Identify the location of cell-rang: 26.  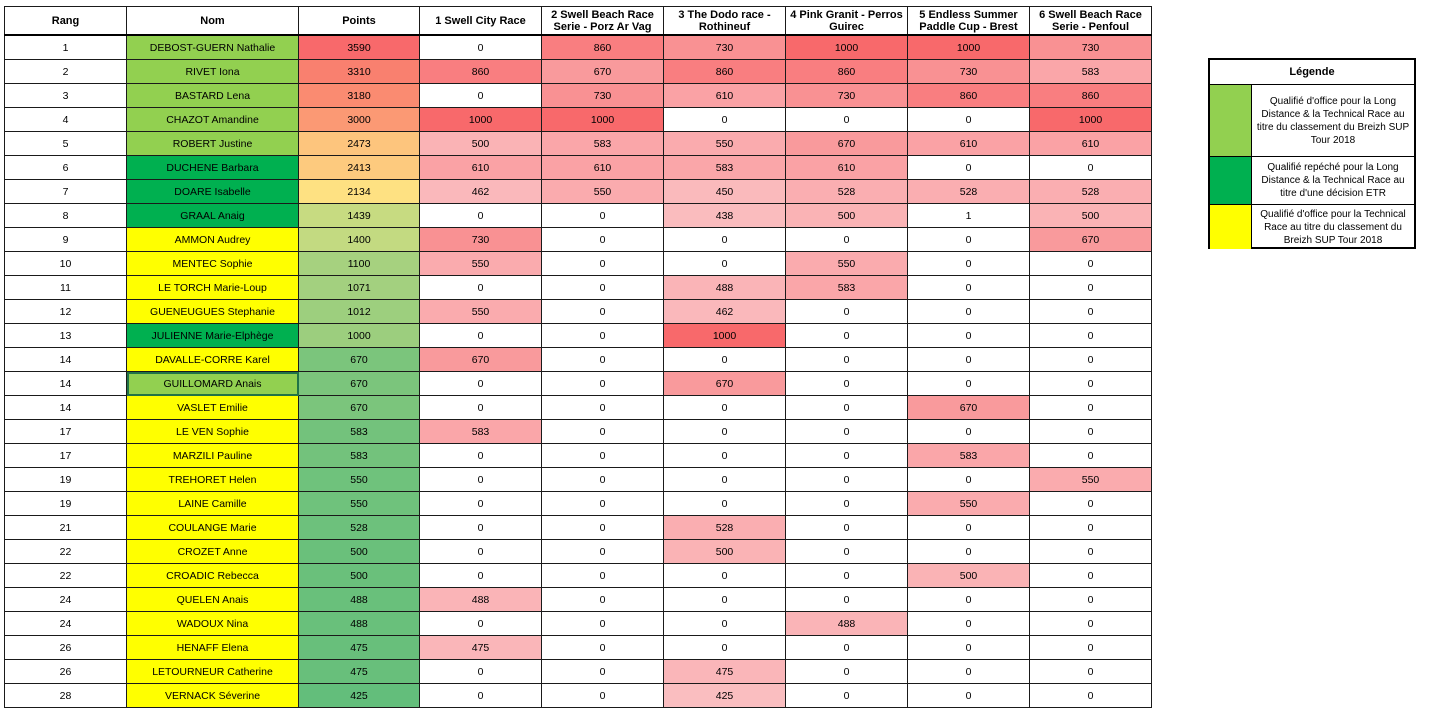
(65, 647).